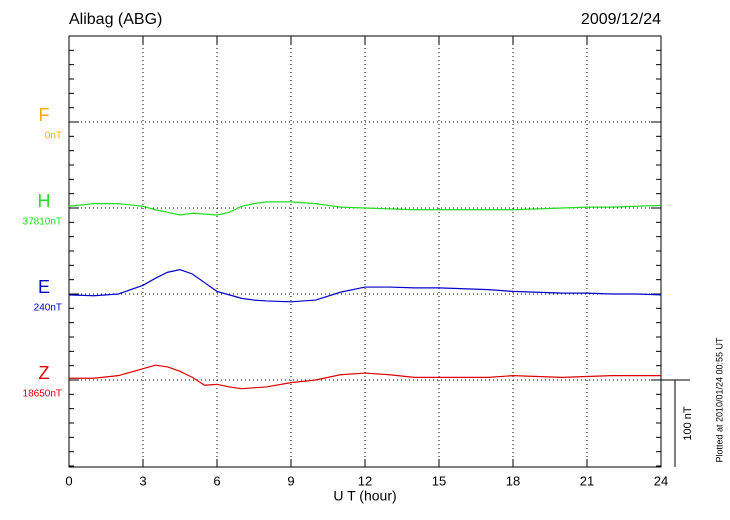 Image resolution: width=730 pixels, height=520 pixels. I want to click on x-tick-label: 6, so click(216, 480).